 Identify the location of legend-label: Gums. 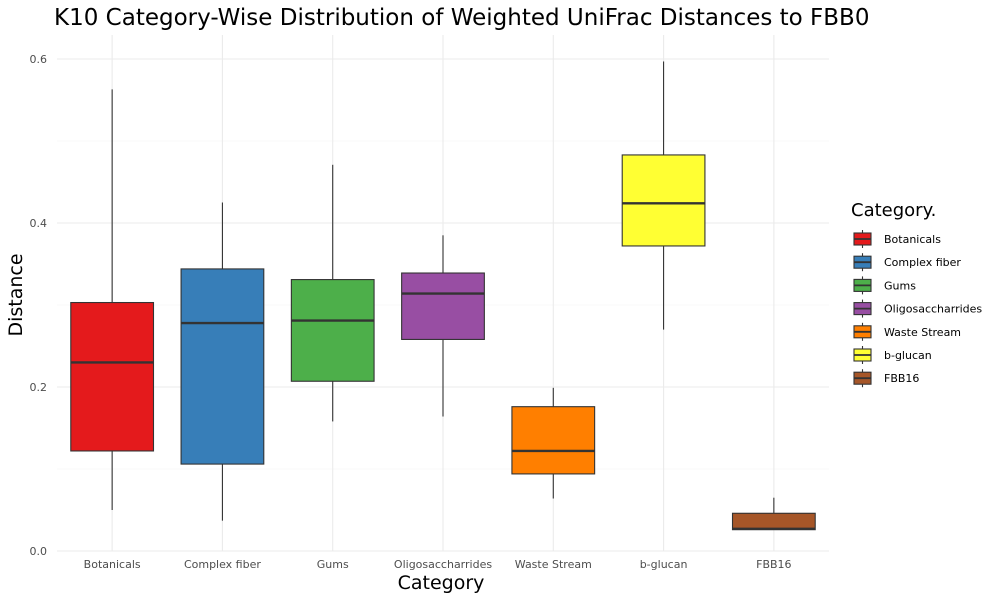
(900, 285).